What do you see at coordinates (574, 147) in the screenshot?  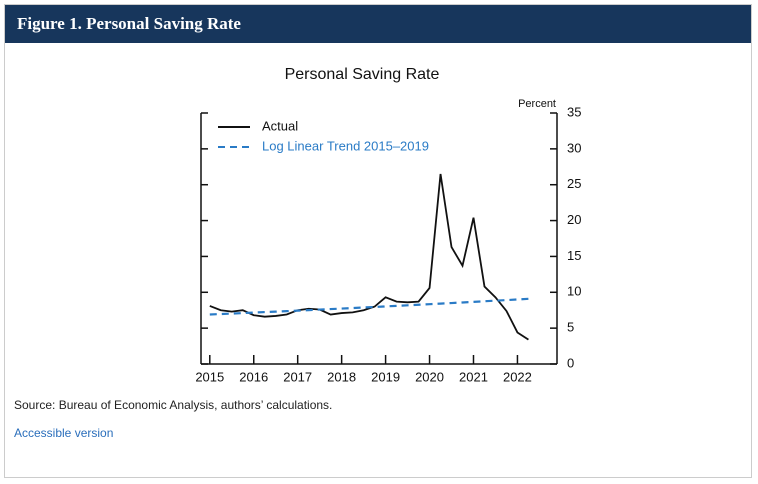 I see `y-tick-label: 30` at bounding box center [574, 147].